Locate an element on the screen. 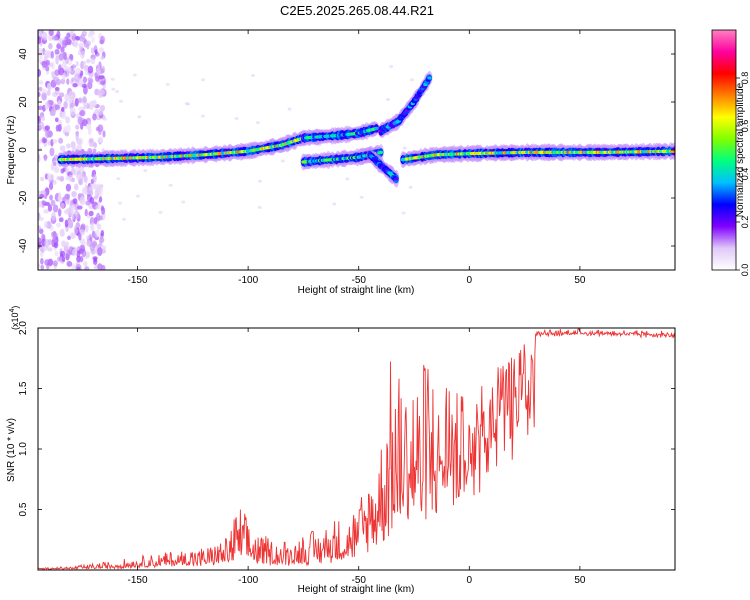 This screenshot has height=600, width=750. colorbar-gradient is located at coordinates (724, 150).